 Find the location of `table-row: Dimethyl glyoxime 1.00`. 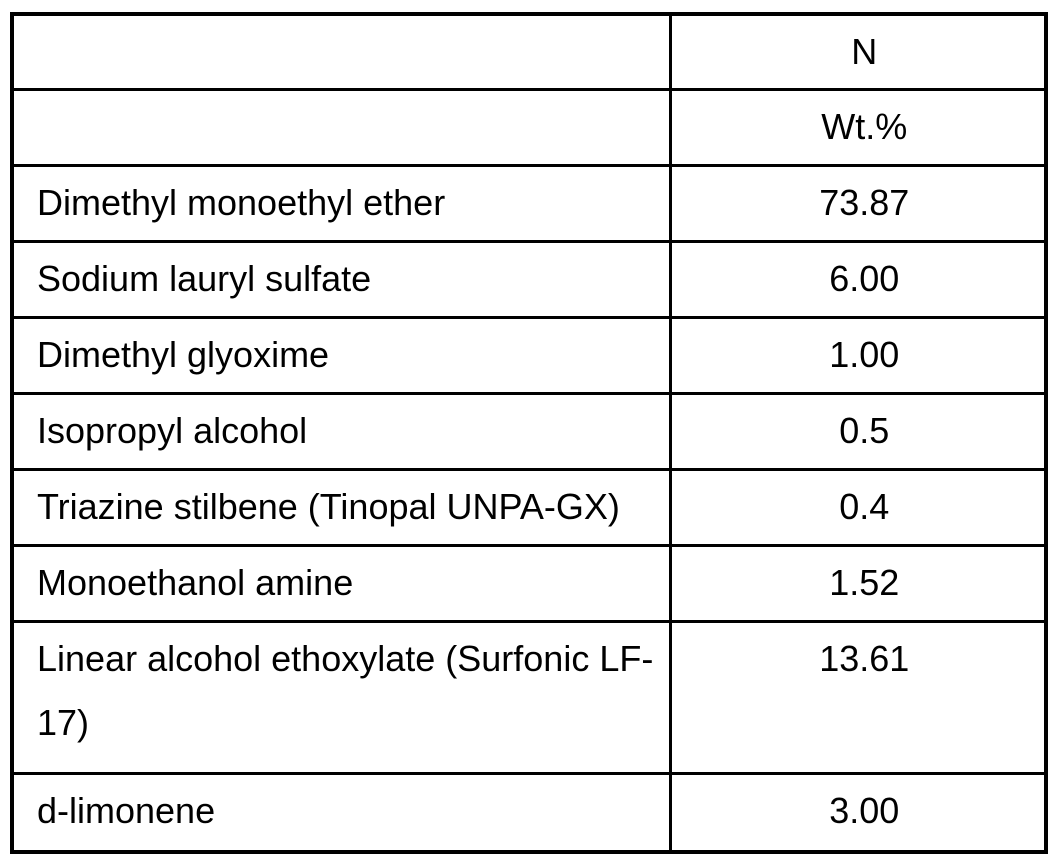

table-row: Dimethyl glyoxime 1.00 is located at coordinates (529, 355).